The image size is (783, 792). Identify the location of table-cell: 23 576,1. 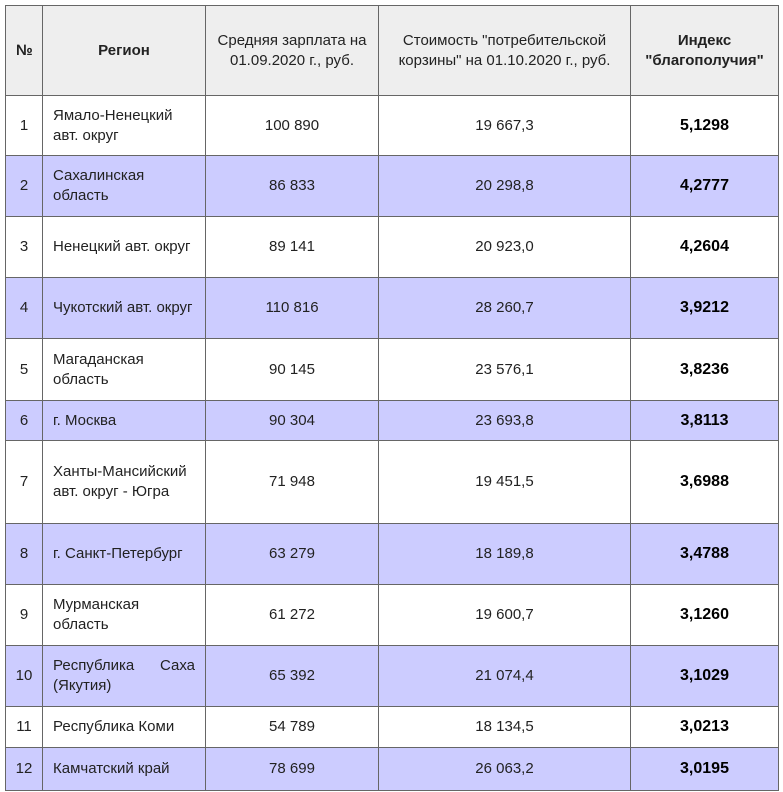
(504, 369).